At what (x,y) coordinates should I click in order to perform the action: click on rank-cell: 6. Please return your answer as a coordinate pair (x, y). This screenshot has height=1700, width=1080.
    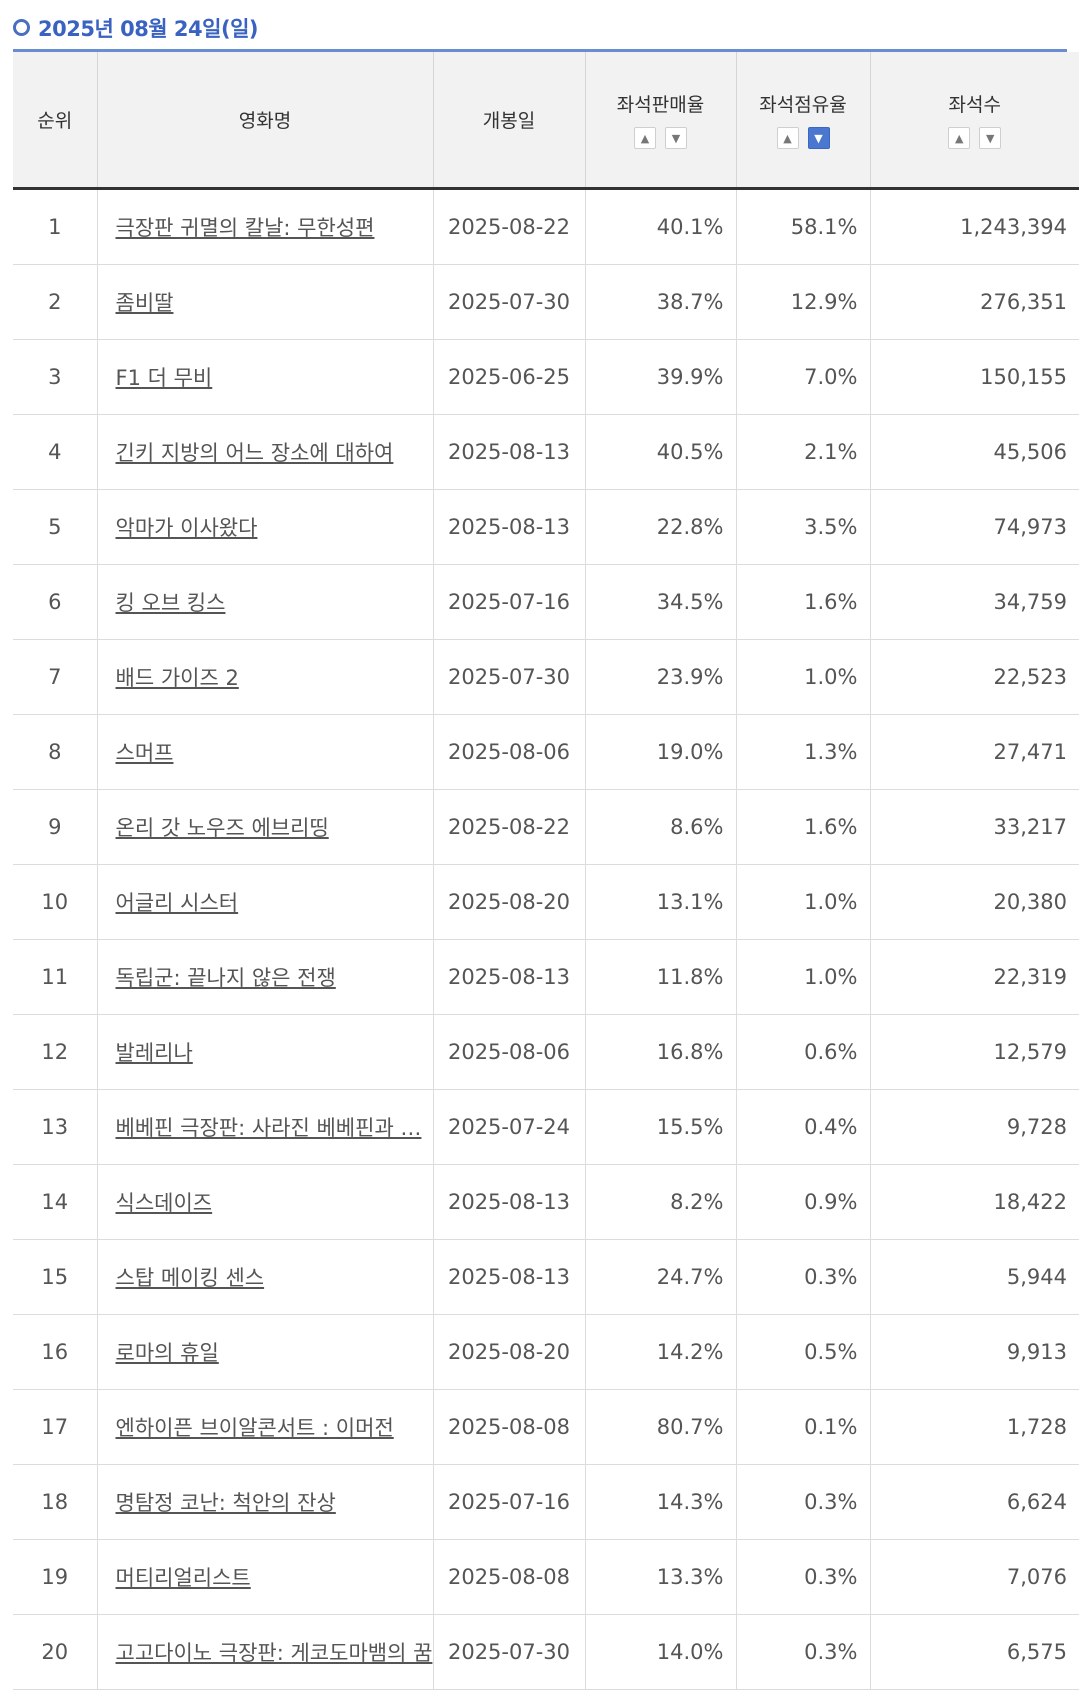
    Looking at the image, I should click on (55, 602).